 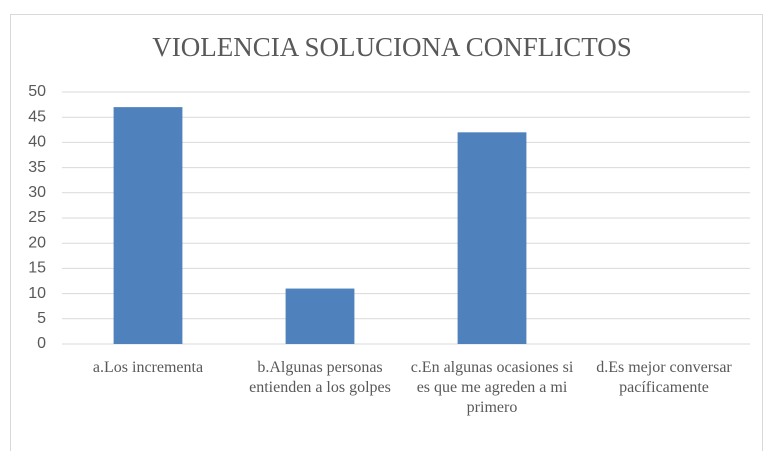 I want to click on y-tick-label: 15, so click(x=37, y=268).